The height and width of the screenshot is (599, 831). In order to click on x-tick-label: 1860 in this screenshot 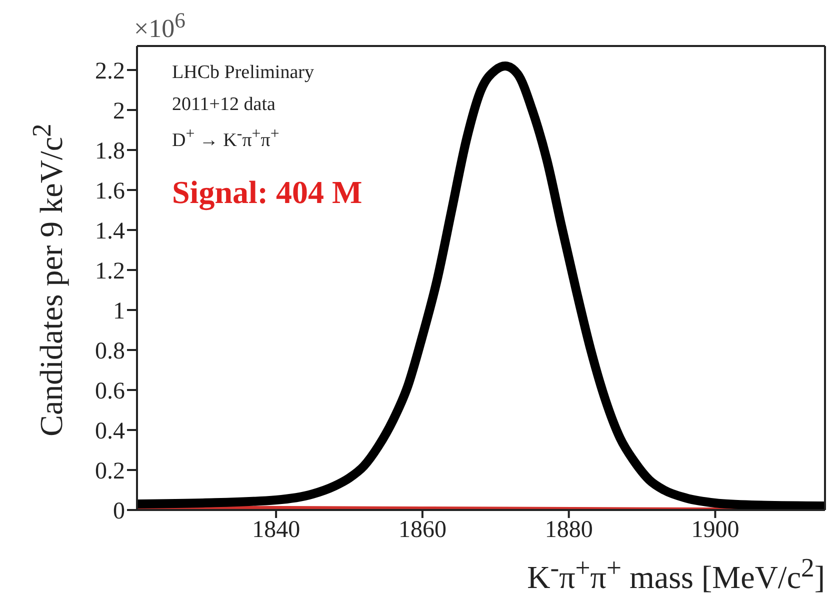, I will do `click(422, 530)`.